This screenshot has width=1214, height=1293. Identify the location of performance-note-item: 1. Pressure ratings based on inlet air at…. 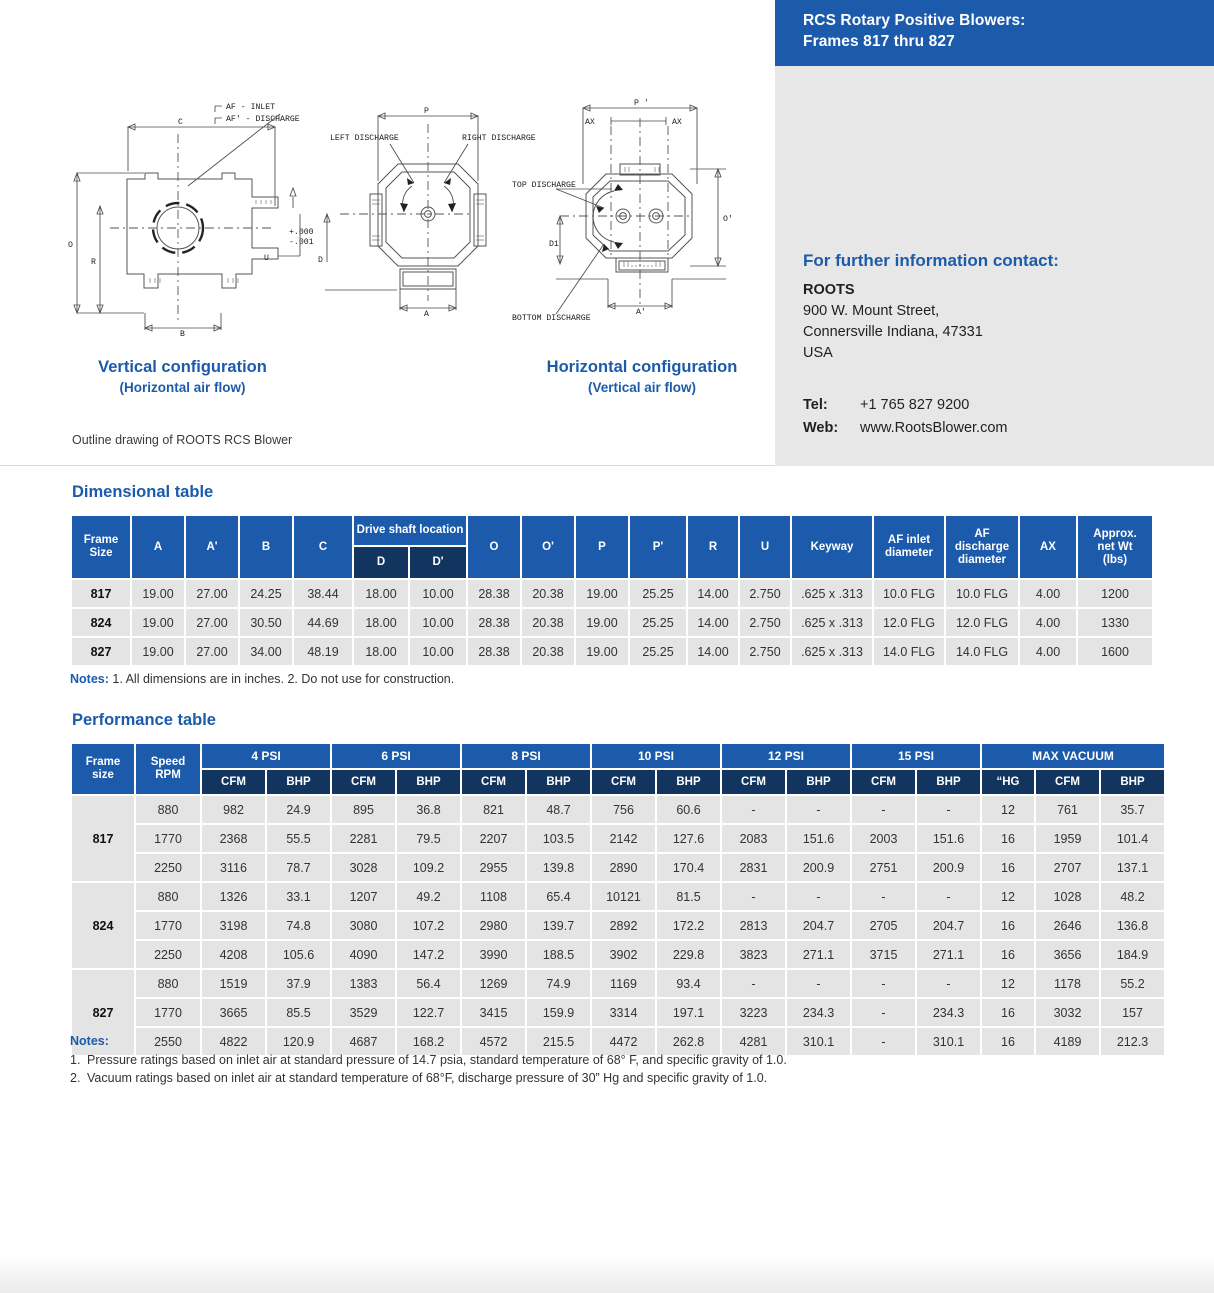
(520, 1060).